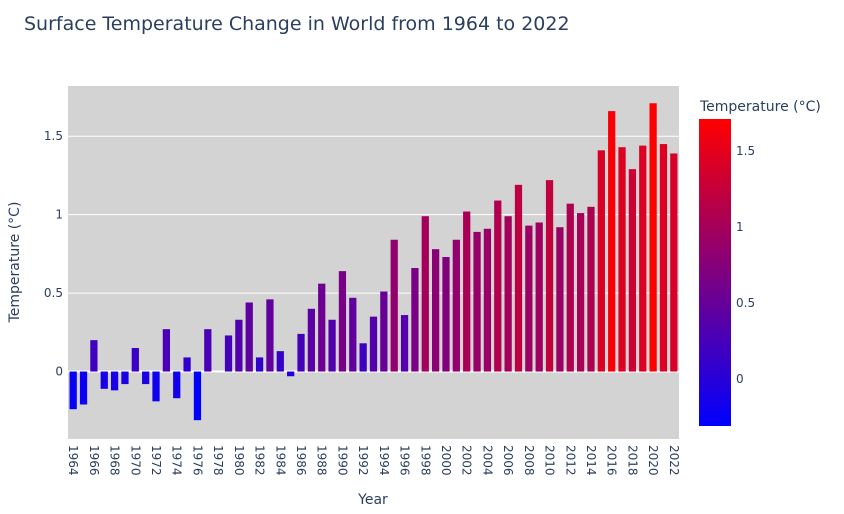 This screenshot has height=514, width=844. What do you see at coordinates (498, 286) in the screenshot?
I see `bar-2005` at bounding box center [498, 286].